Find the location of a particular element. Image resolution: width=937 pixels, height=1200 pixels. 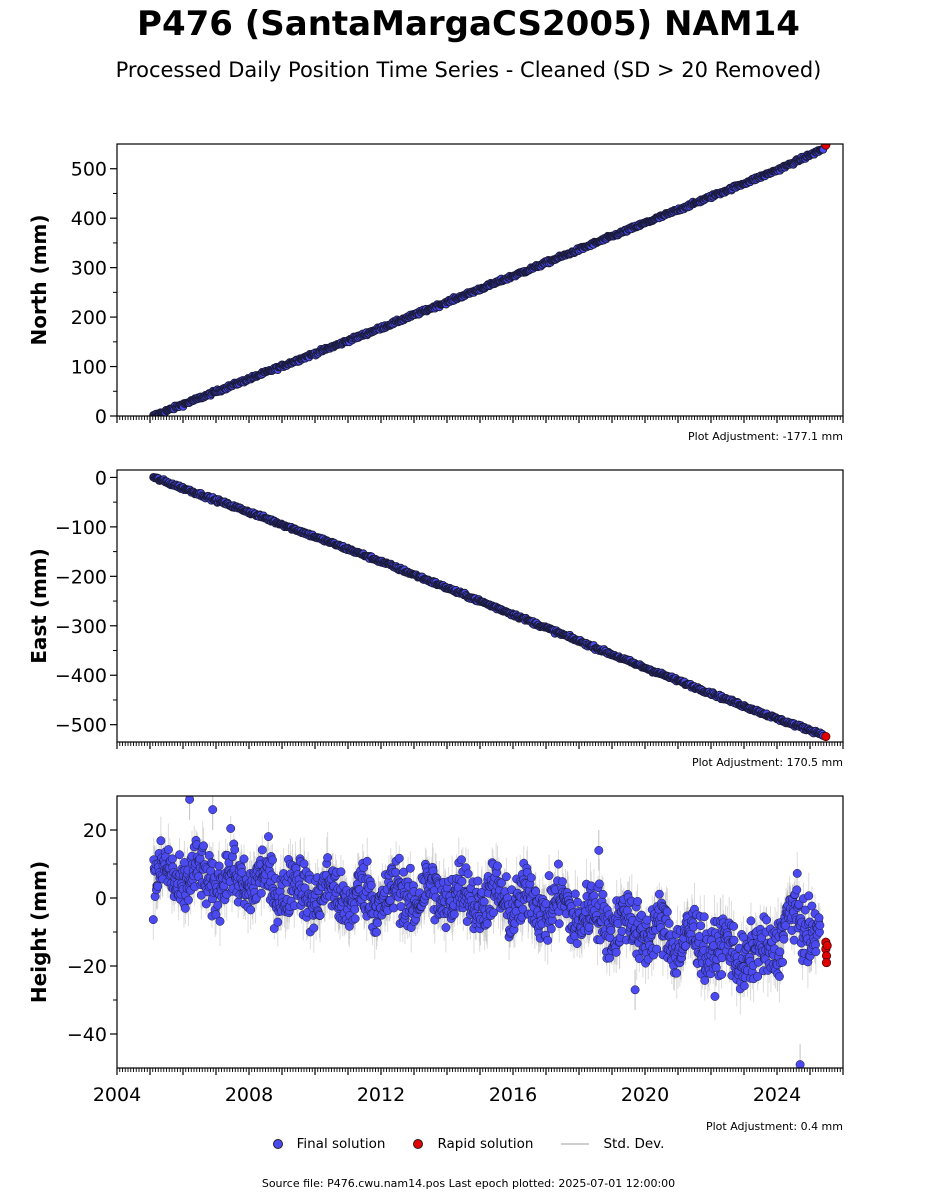

y-tick-label: 20 is located at coordinates (95, 831).